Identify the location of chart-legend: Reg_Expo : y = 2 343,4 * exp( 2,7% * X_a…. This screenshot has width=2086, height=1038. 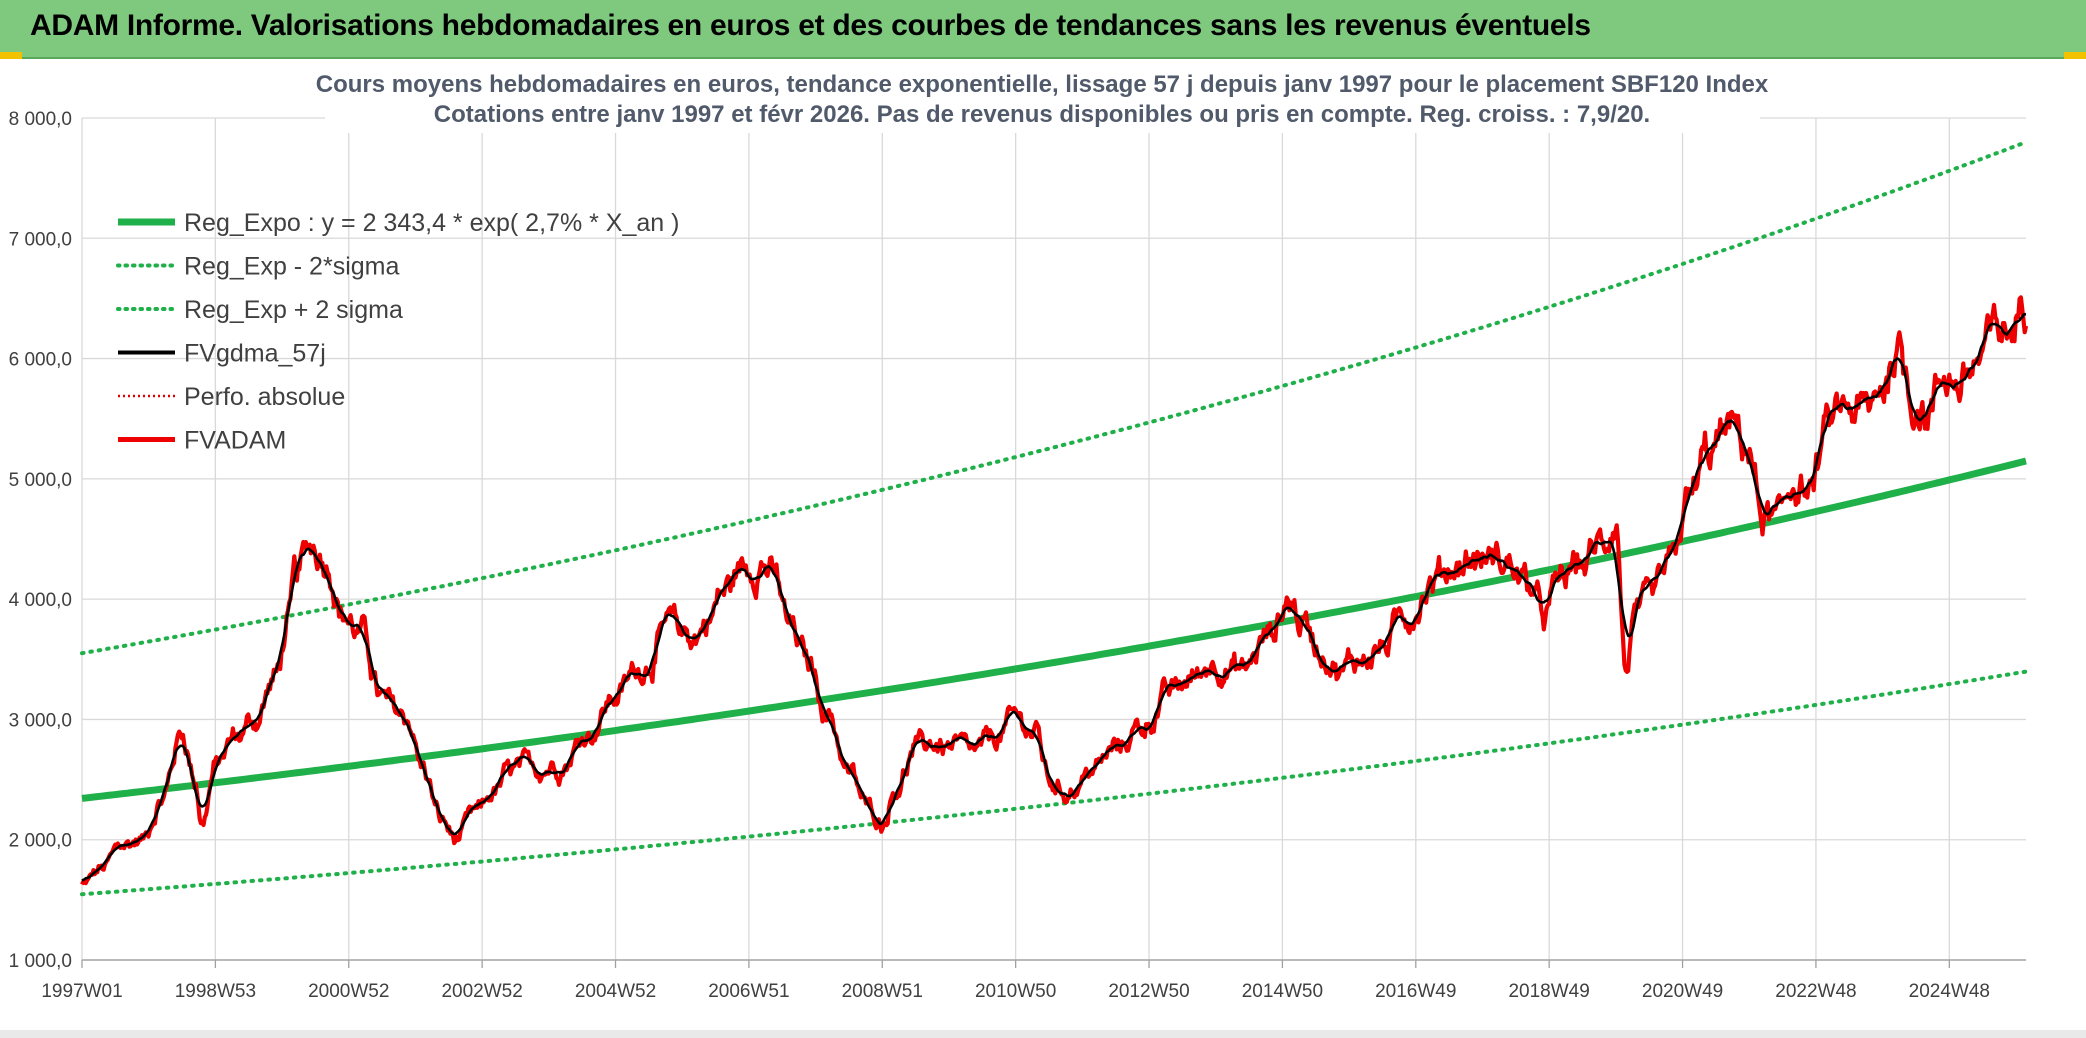
(397, 332).